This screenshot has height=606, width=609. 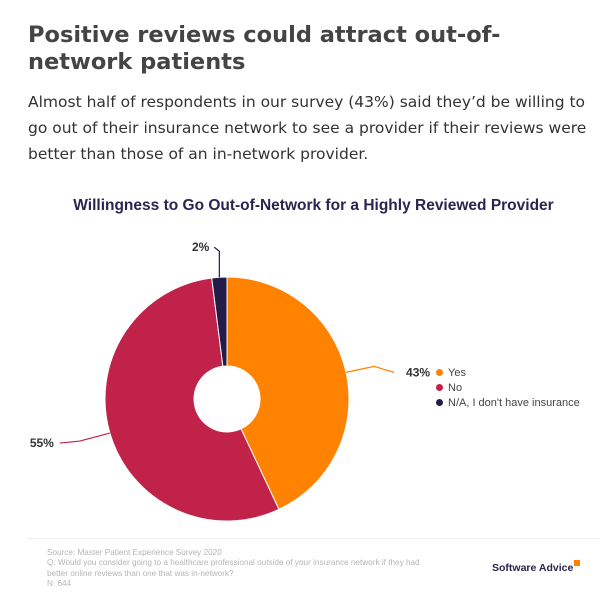 What do you see at coordinates (288, 393) in the screenshot?
I see `pie-slice-yes` at bounding box center [288, 393].